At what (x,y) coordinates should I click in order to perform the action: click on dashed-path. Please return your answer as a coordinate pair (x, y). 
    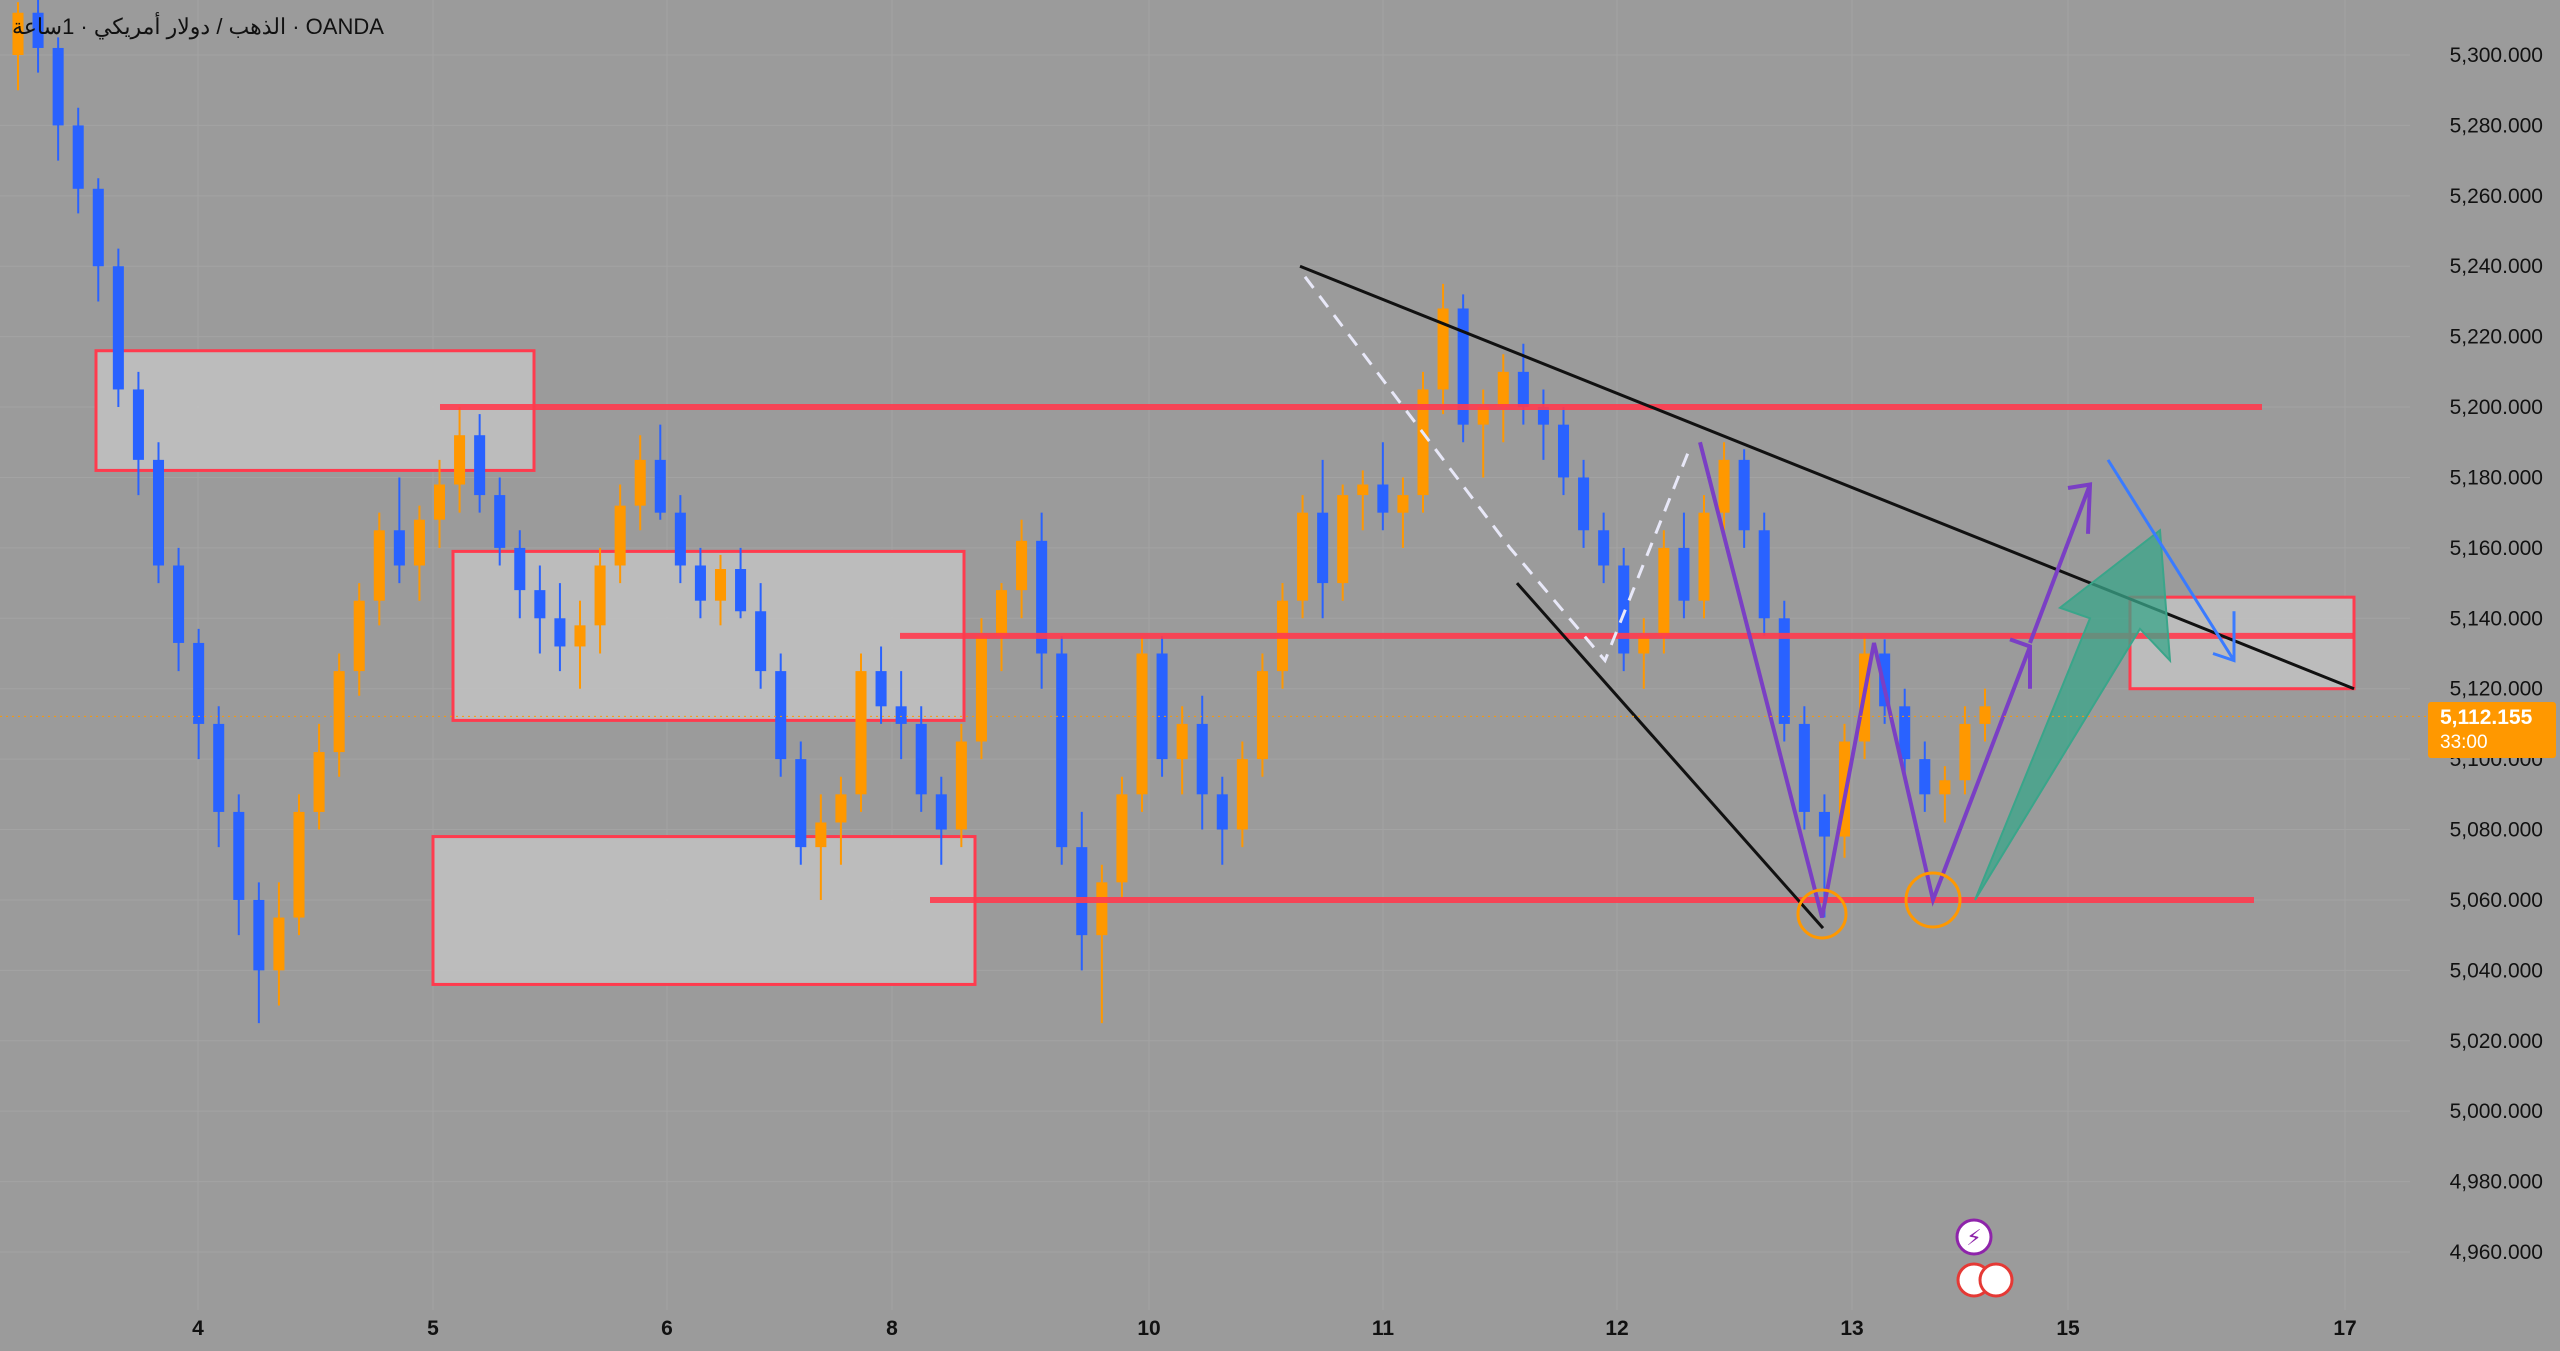
    Looking at the image, I should click on (1496, 469).